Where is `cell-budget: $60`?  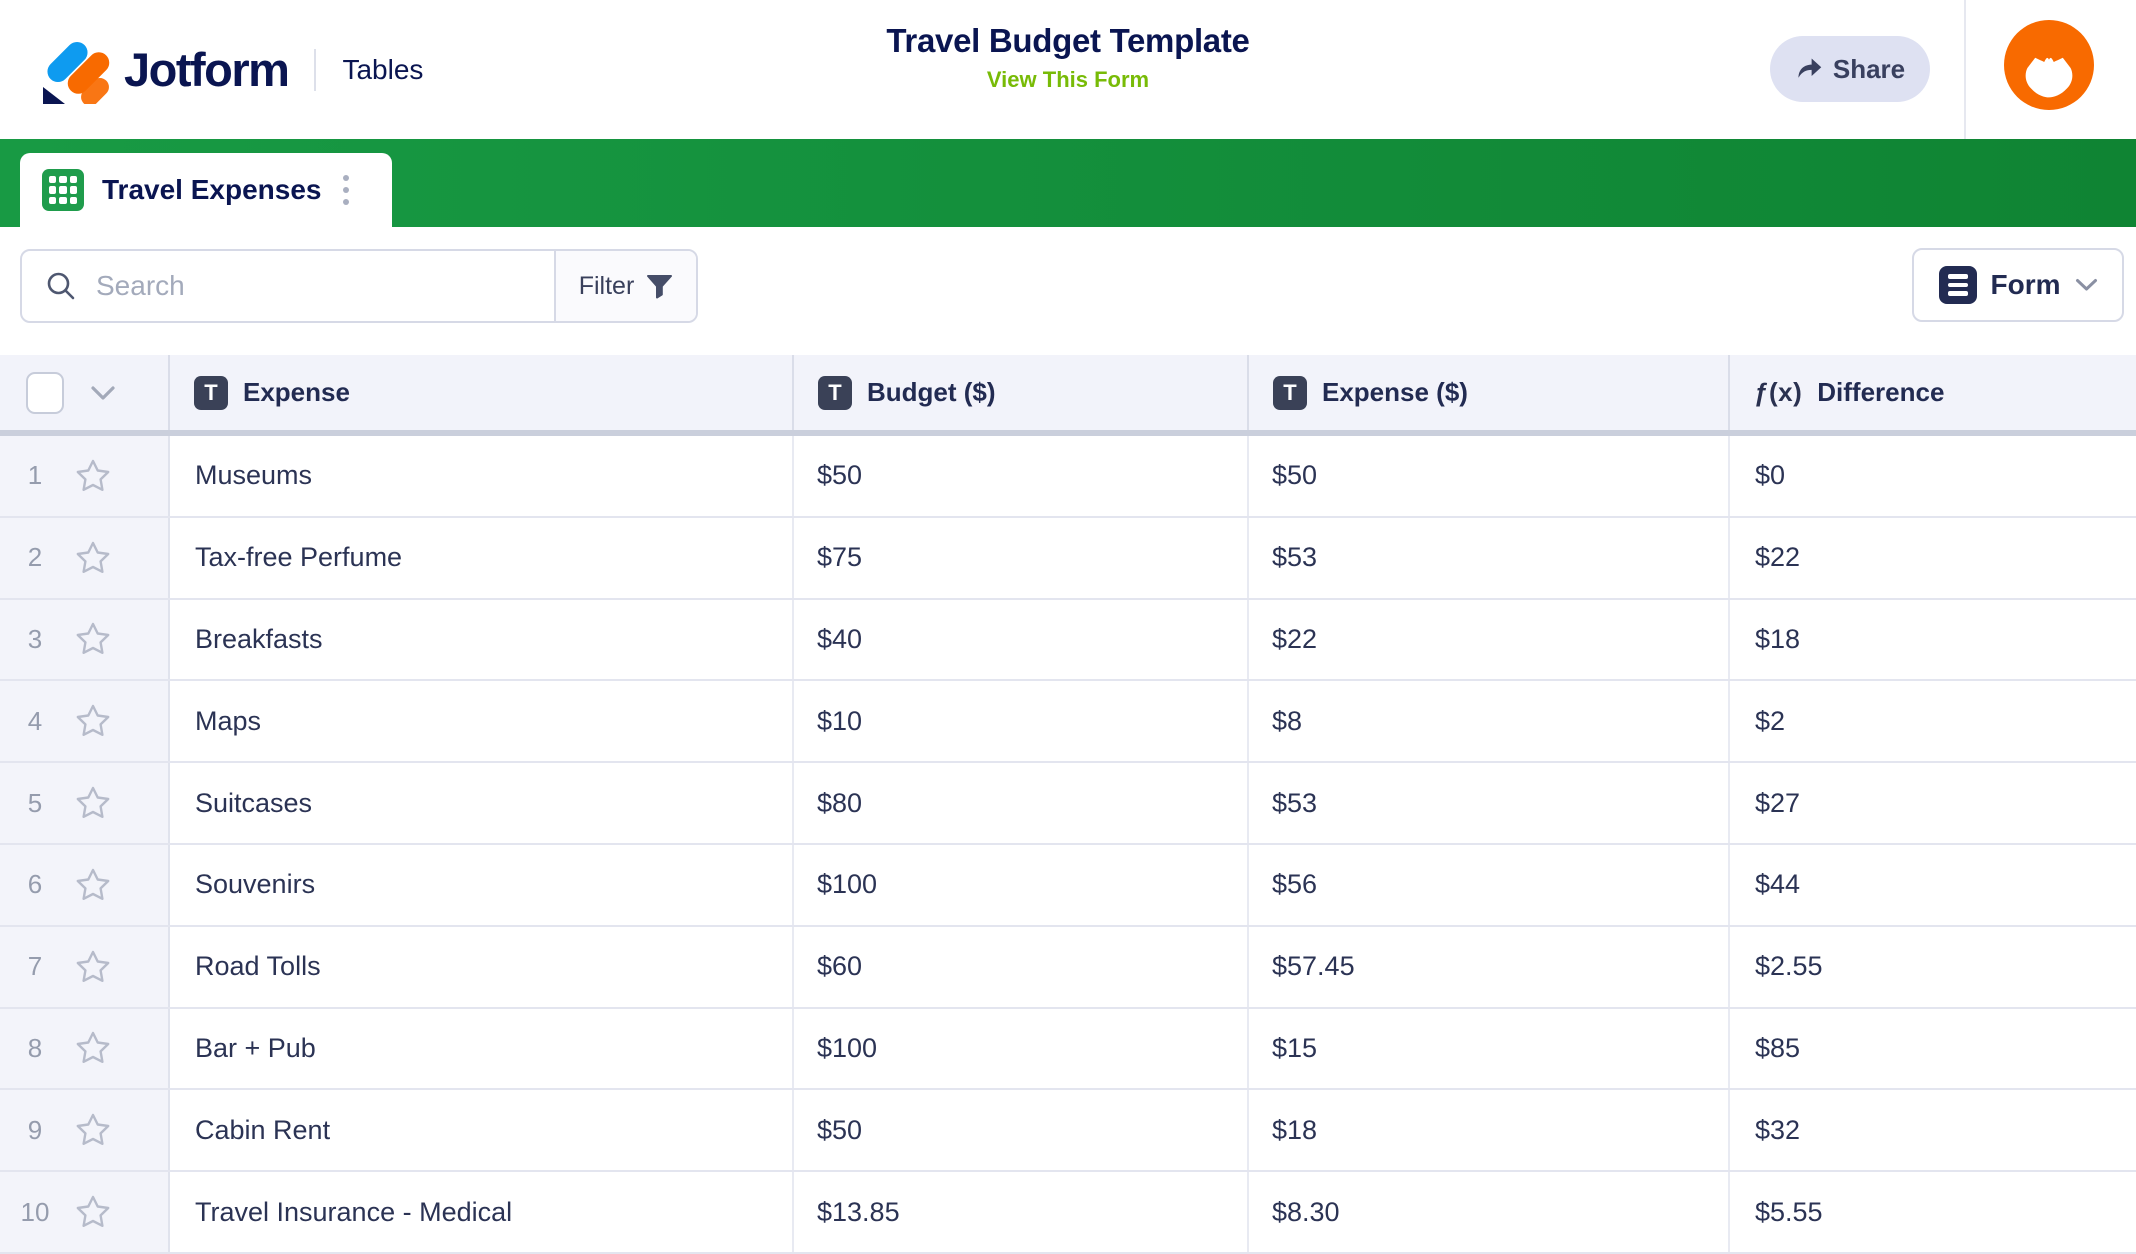 cell-budget: $60 is located at coordinates (1021, 966).